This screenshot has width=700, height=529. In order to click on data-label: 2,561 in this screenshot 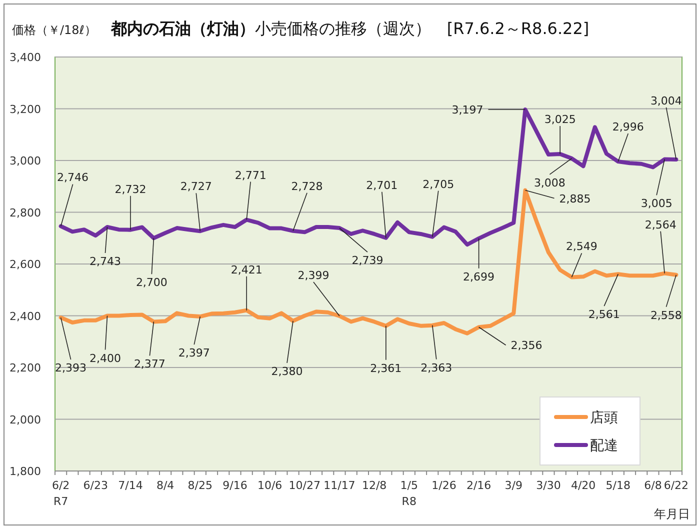, I will do `click(604, 315)`.